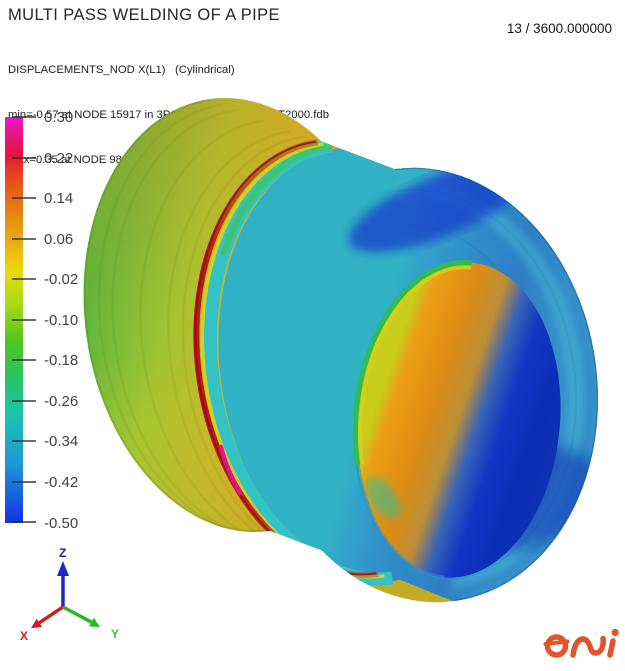 This screenshot has height=671, width=625. Describe the element at coordinates (230, 470) in the screenshot. I see `weld-magenta-hotspot` at that location.